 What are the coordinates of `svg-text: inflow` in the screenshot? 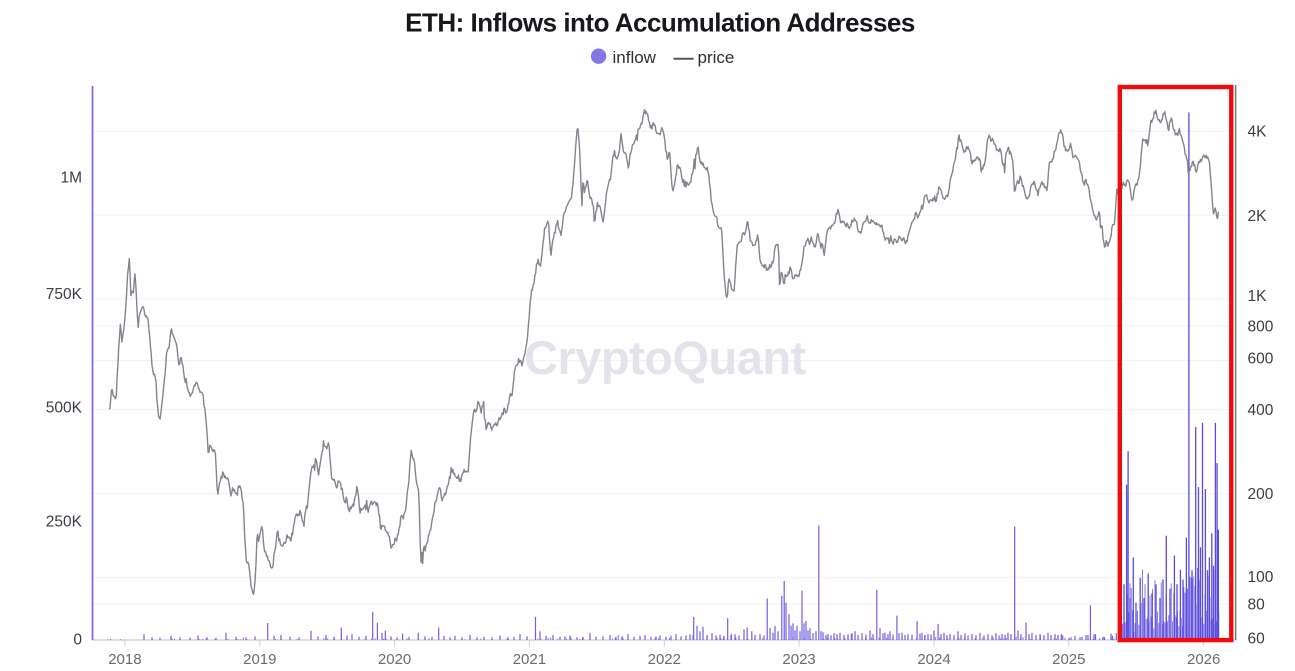 It's located at (635, 57).